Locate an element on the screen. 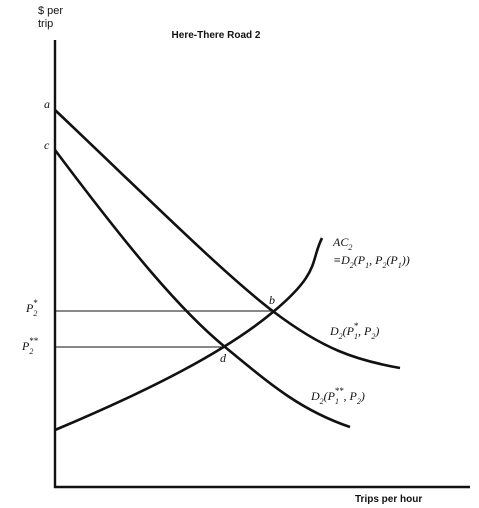 The height and width of the screenshot is (508, 479). label-part: d is located at coordinates (223, 358).